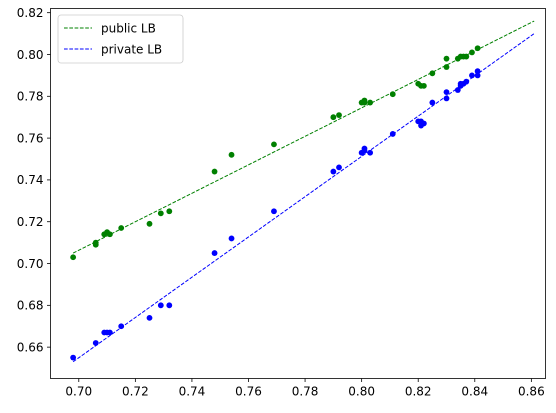 The width and height of the screenshot is (556, 413). I want to click on x-tick-label: 0.80, so click(361, 392).